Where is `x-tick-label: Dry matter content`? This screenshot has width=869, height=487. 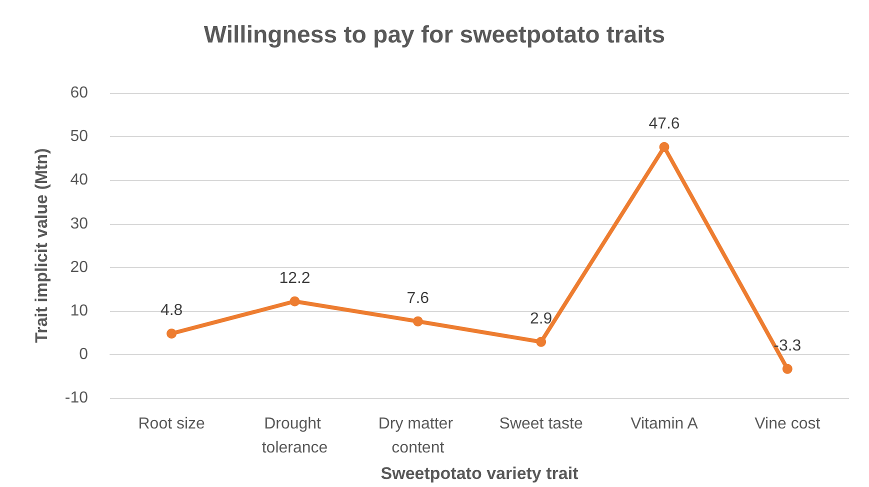 x-tick-label: Dry matter content is located at coordinates (418, 436).